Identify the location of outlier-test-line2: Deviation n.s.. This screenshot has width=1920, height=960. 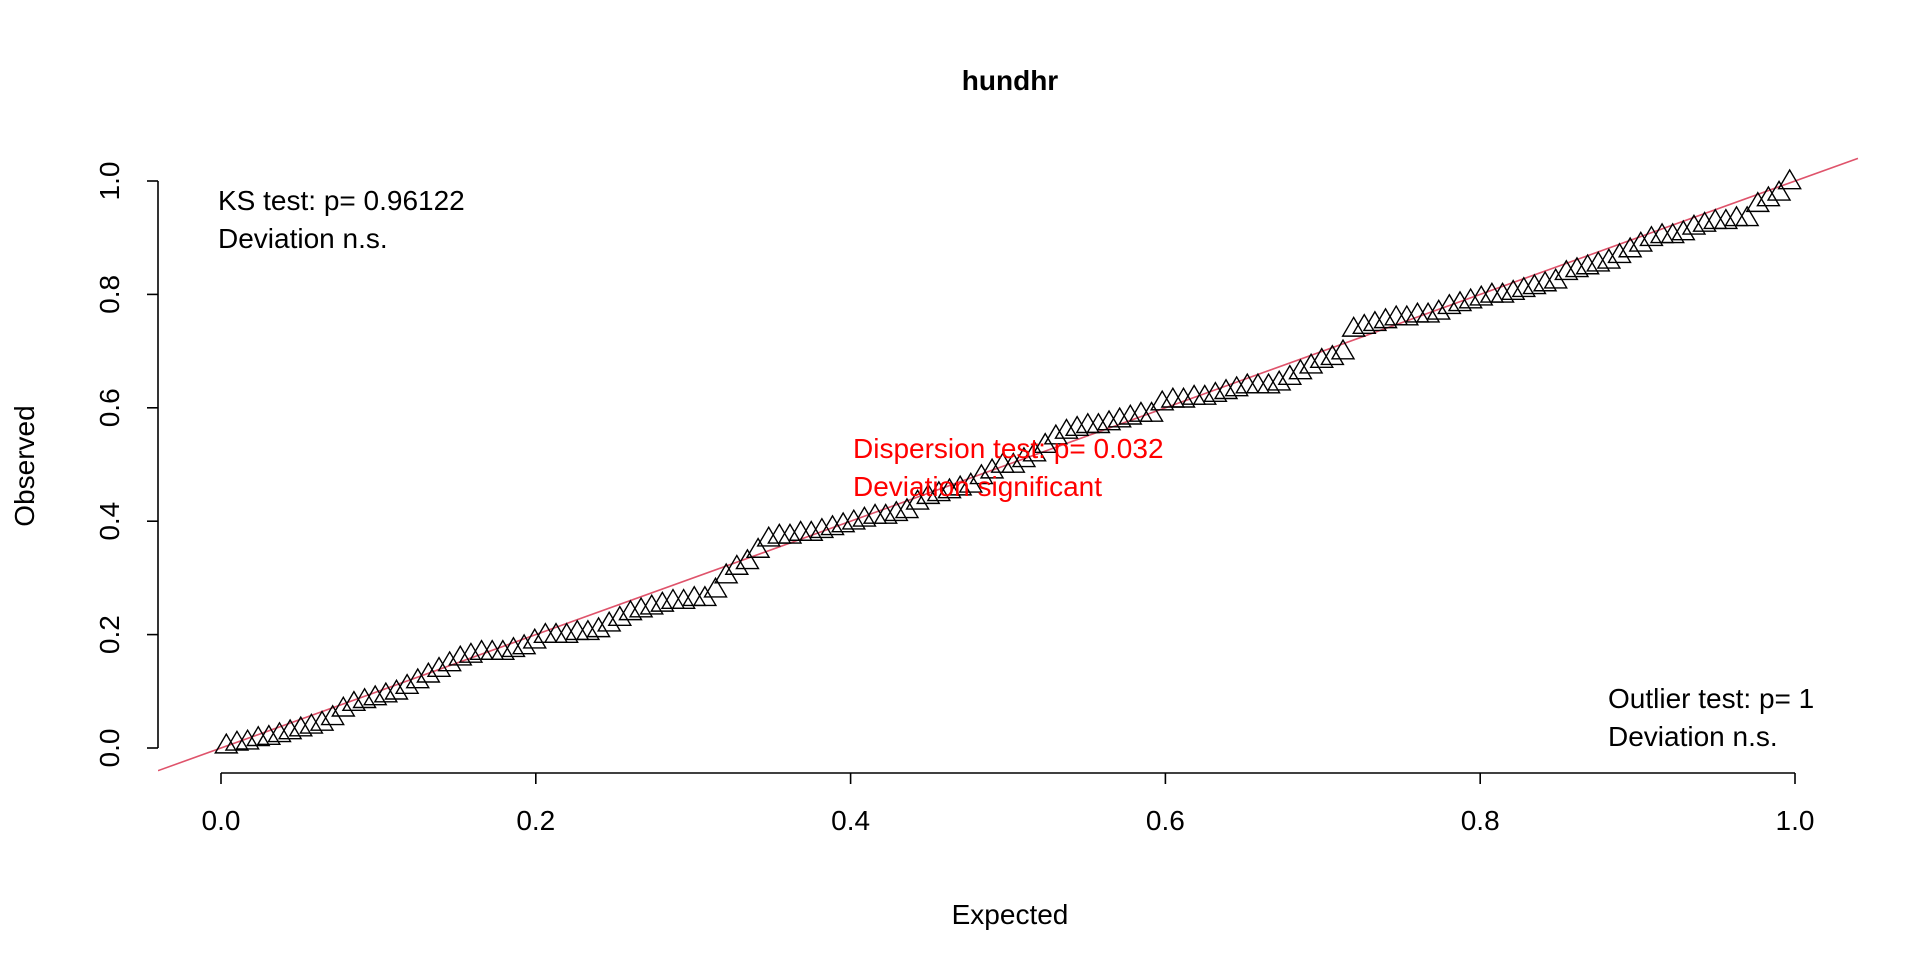
(1693, 736).